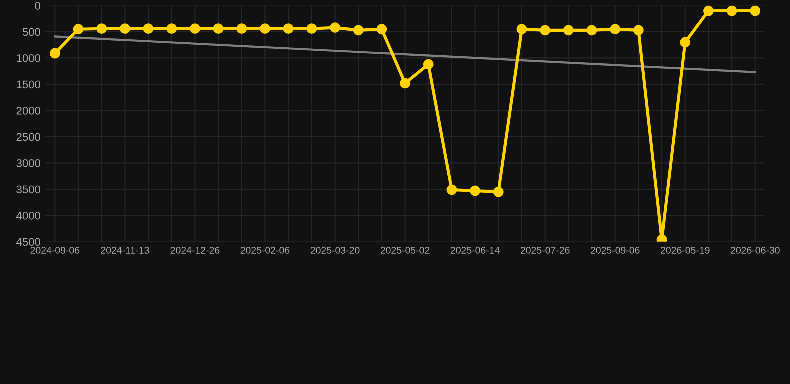 The image size is (790, 384). Describe the element at coordinates (125, 250) in the screenshot. I see `x-tick-label: 2024-11-13` at that location.